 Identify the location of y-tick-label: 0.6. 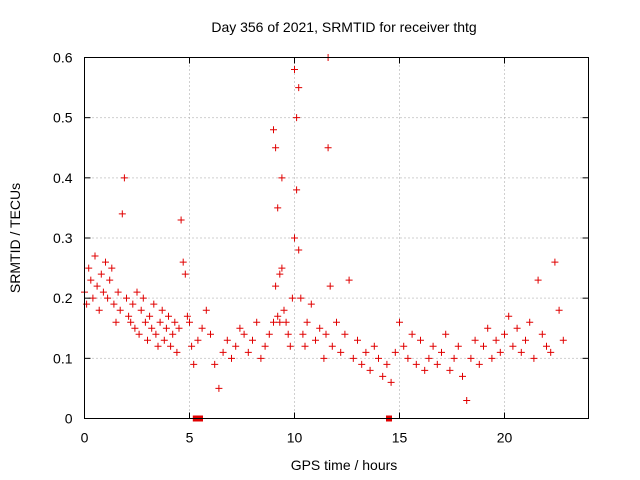
(63, 58).